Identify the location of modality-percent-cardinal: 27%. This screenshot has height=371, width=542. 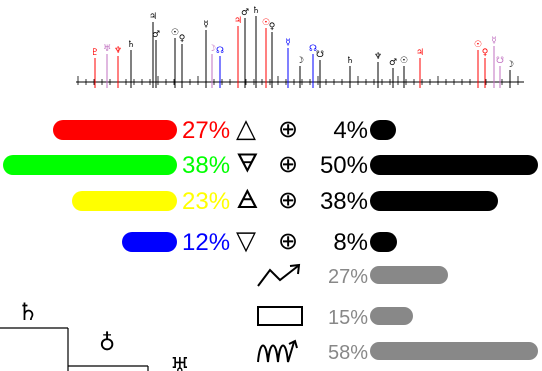
(347, 277).